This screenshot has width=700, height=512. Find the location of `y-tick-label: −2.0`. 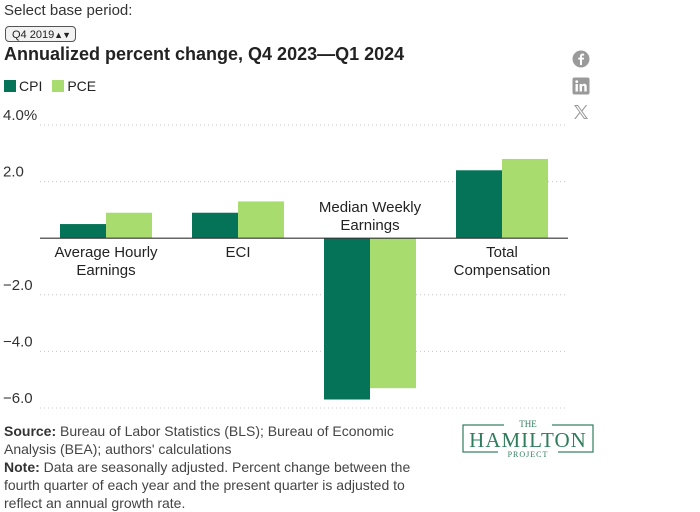

y-tick-label: −2.0 is located at coordinates (18, 285).